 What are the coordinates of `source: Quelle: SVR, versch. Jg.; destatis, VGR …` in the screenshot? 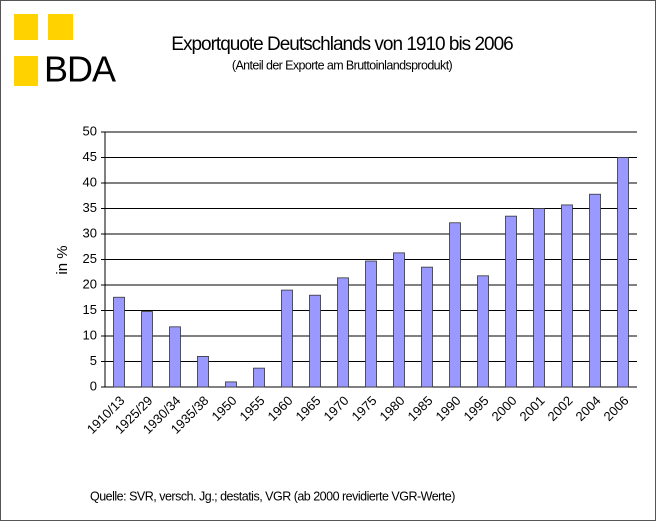 It's located at (272, 496).